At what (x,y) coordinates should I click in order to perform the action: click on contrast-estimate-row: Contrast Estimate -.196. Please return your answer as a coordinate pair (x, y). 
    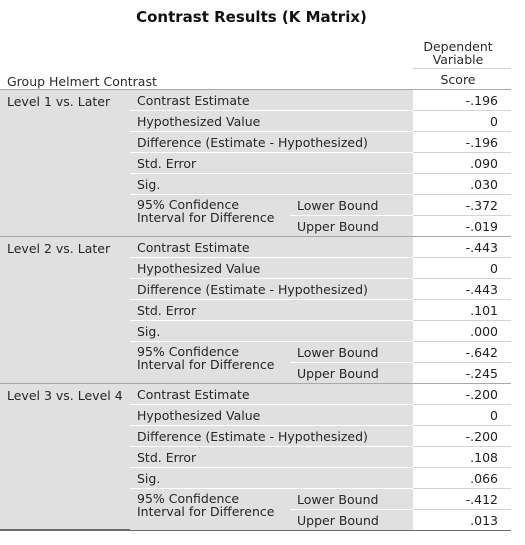
    Looking at the image, I should click on (320, 100).